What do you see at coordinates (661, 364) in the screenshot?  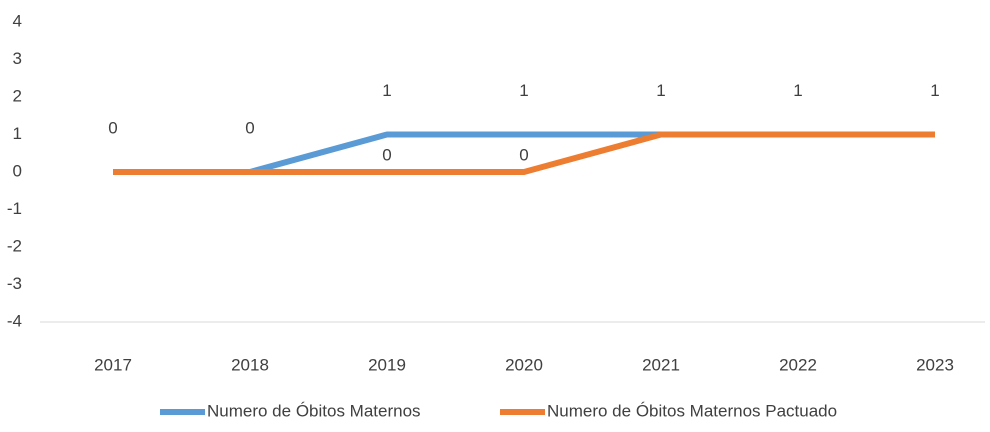 I see `x-tick-label: 2021` at bounding box center [661, 364].